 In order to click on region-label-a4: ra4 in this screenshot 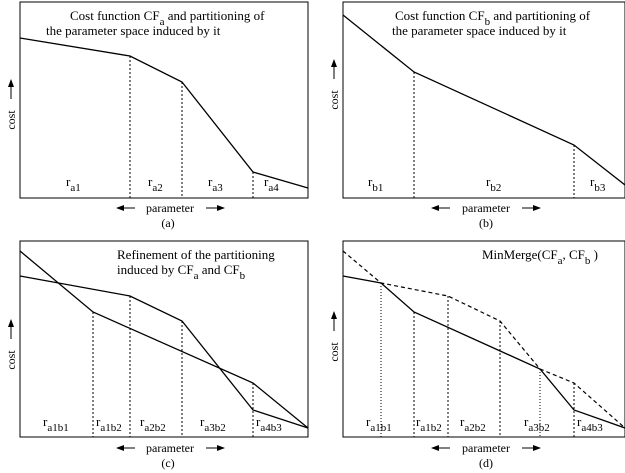, I will do `click(271, 184)`.